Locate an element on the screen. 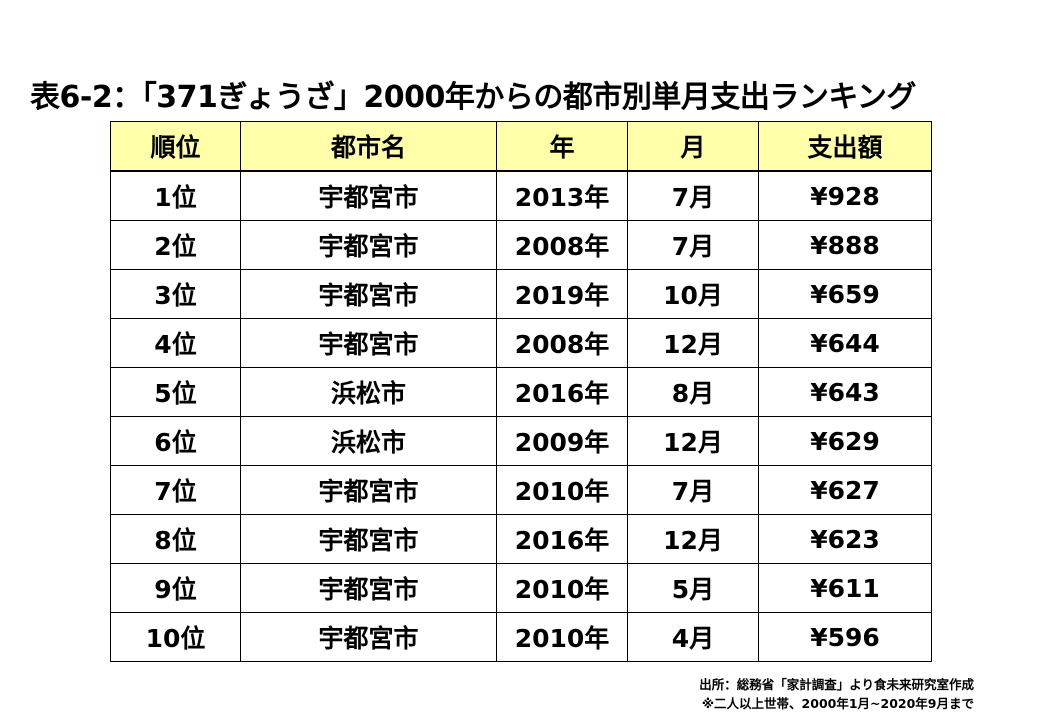 This screenshot has width=1040, height=720. header-year: 年 is located at coordinates (562, 146).